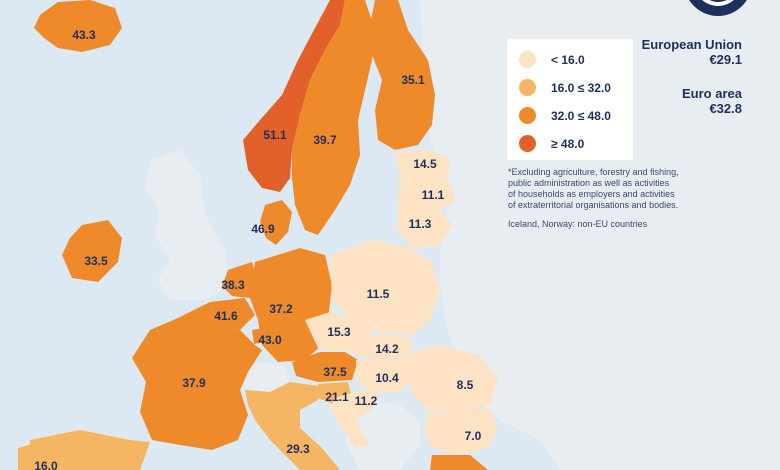 Image resolution: width=780 pixels, height=470 pixels. I want to click on label-romania: 8.5, so click(465, 385).